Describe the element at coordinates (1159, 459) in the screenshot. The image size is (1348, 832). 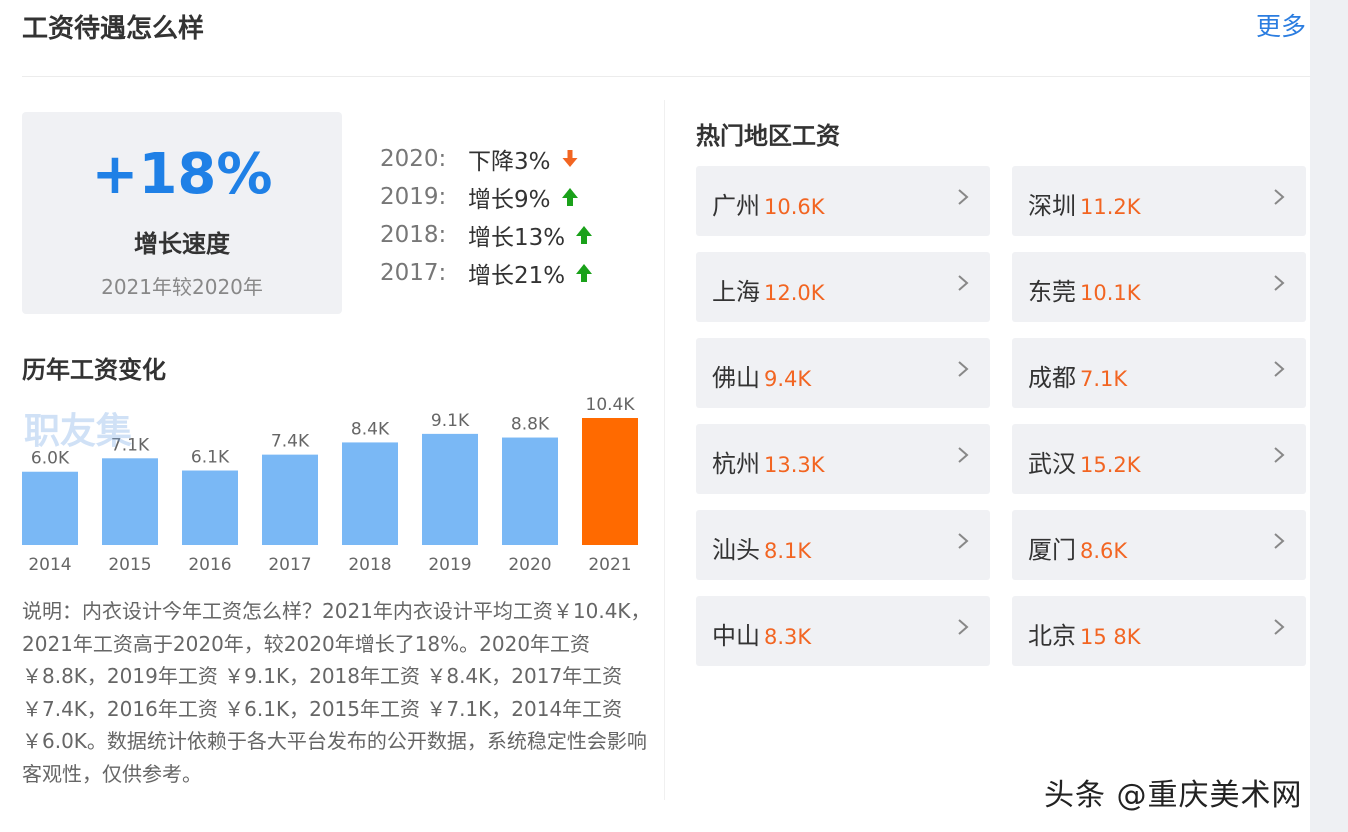
I see `region-card: 武汉 15.2K` at that location.